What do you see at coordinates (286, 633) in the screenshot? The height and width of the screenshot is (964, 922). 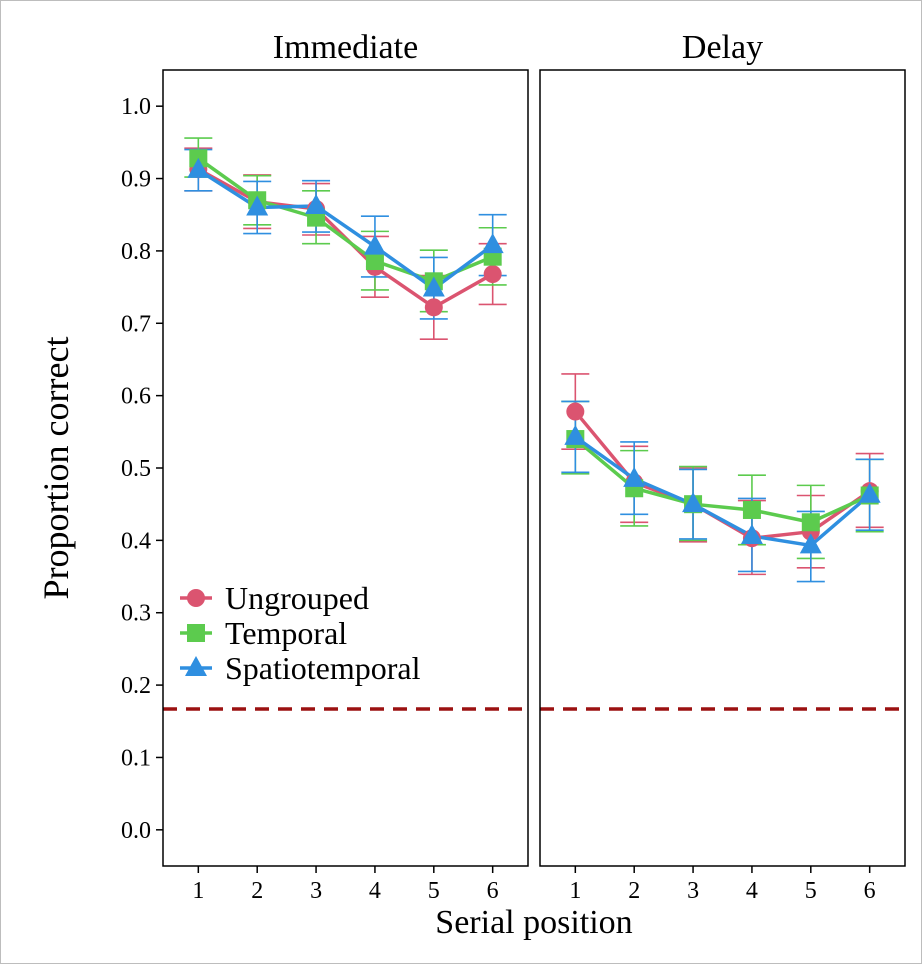 I see `legend-label: Temporal` at bounding box center [286, 633].